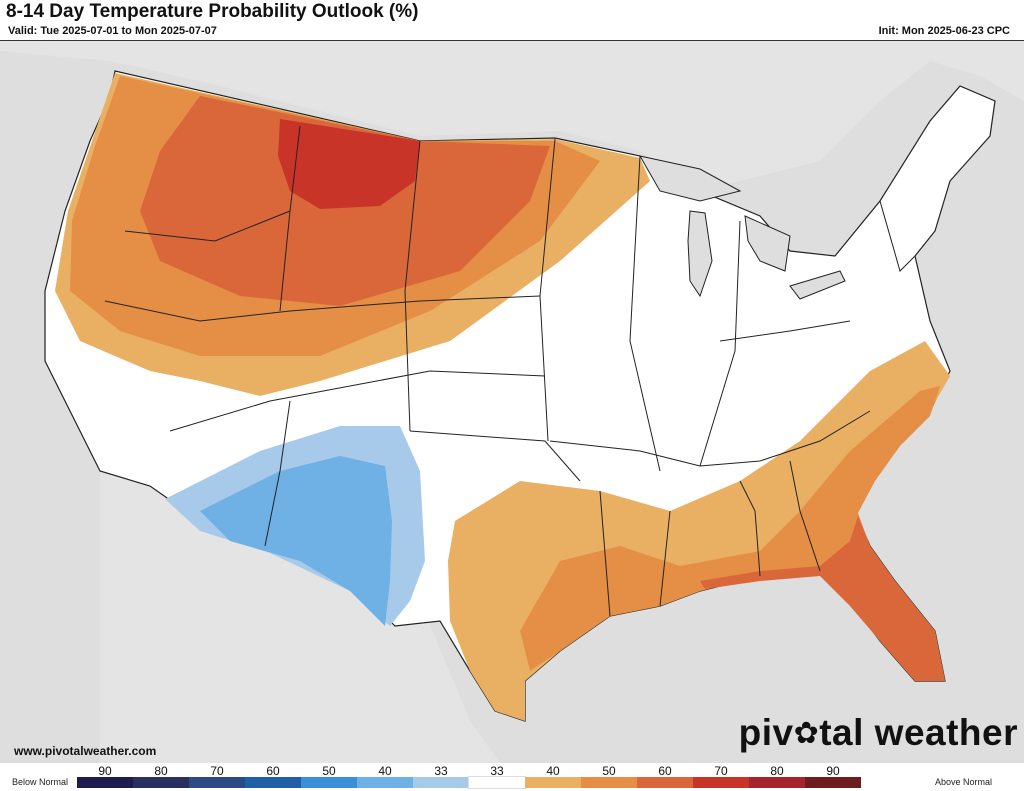  I want to click on brand-text-left: piv, so click(766, 732).